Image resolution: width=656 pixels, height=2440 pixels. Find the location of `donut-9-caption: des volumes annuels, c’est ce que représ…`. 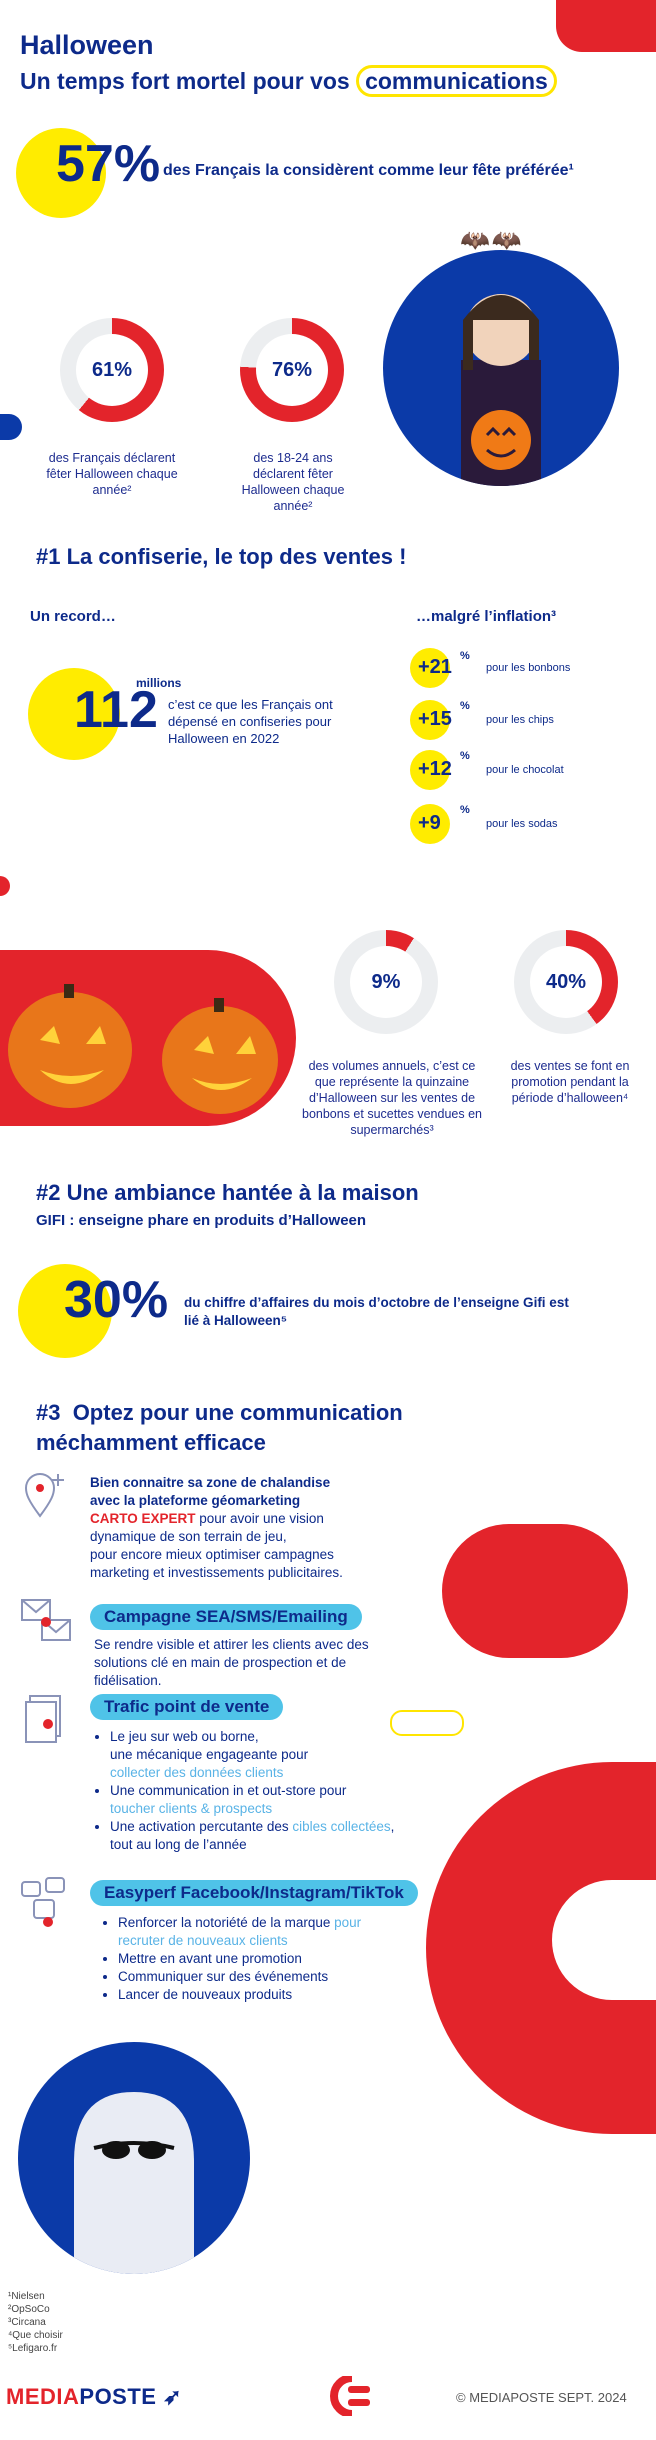

donut-9-caption: des volumes annuels, c’est ce que représ… is located at coordinates (392, 1098).